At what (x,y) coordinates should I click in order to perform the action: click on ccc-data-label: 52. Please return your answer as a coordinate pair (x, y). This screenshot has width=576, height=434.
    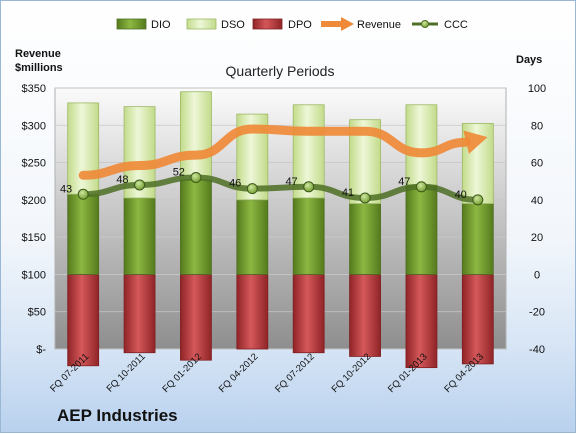
    Looking at the image, I should click on (179, 172).